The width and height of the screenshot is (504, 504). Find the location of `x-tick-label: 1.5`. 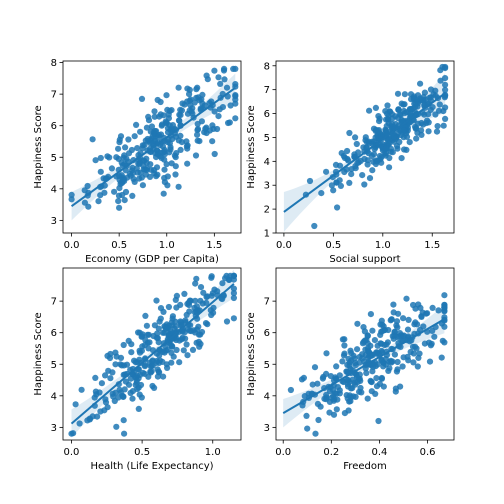

x-tick-label: 1.5 is located at coordinates (432, 245).